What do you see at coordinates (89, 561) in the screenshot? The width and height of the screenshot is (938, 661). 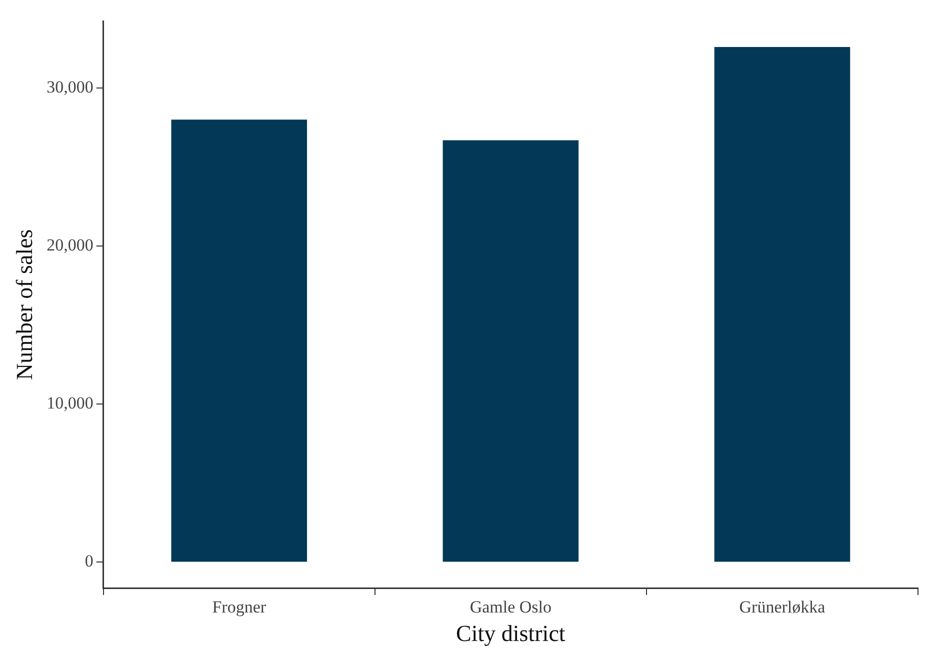 I see `y-tick-label: 0` at bounding box center [89, 561].